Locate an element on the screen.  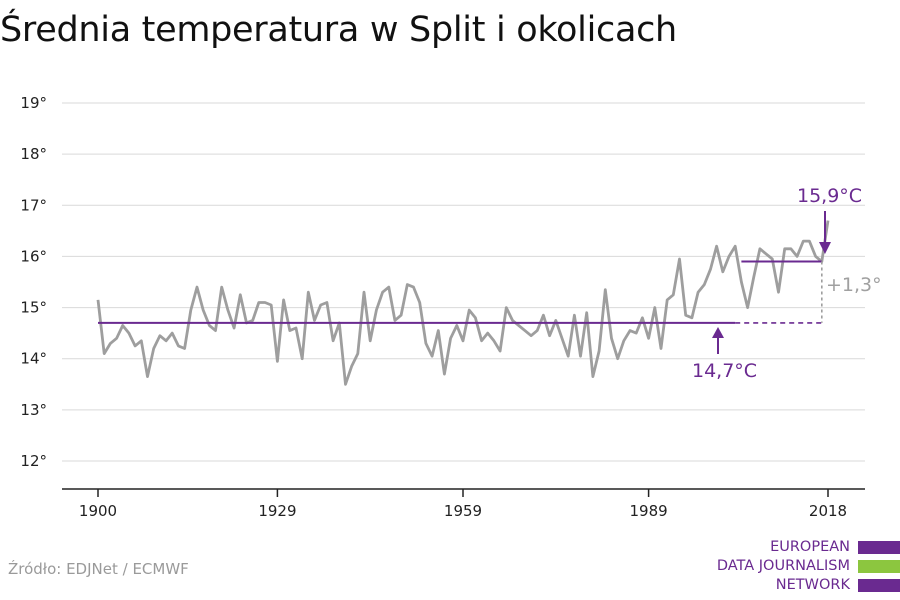
x-tick-label: 1900 is located at coordinates (98, 511).